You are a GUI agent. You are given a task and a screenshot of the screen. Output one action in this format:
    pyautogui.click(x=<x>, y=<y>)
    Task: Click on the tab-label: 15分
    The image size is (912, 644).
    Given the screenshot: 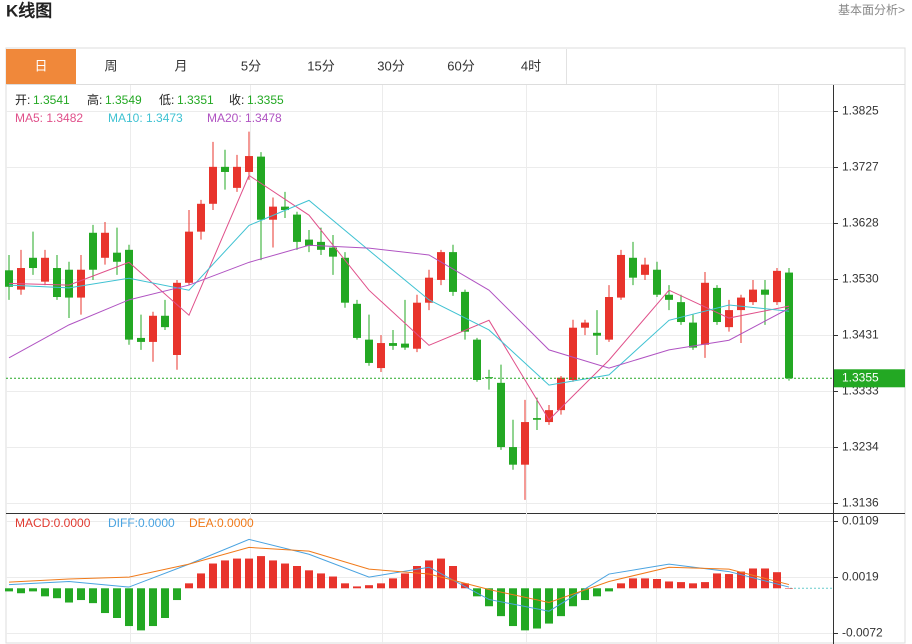 What is the action you would take?
    pyautogui.click(x=320, y=65)
    